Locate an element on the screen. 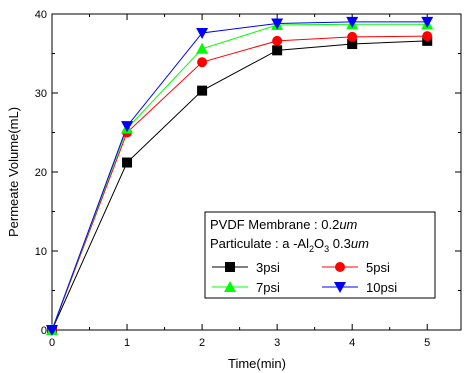 Image resolution: width=465 pixels, height=373 pixels. legend-marker-7psi is located at coordinates (230, 286).